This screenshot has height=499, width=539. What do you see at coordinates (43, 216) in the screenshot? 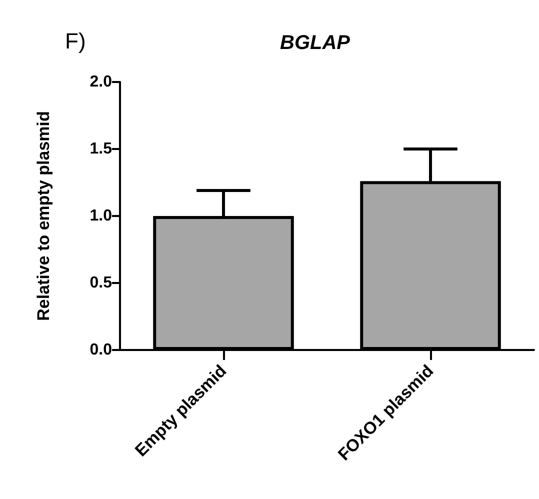
I see `y-axis-title: Relative to empty plasmid` at bounding box center [43, 216].